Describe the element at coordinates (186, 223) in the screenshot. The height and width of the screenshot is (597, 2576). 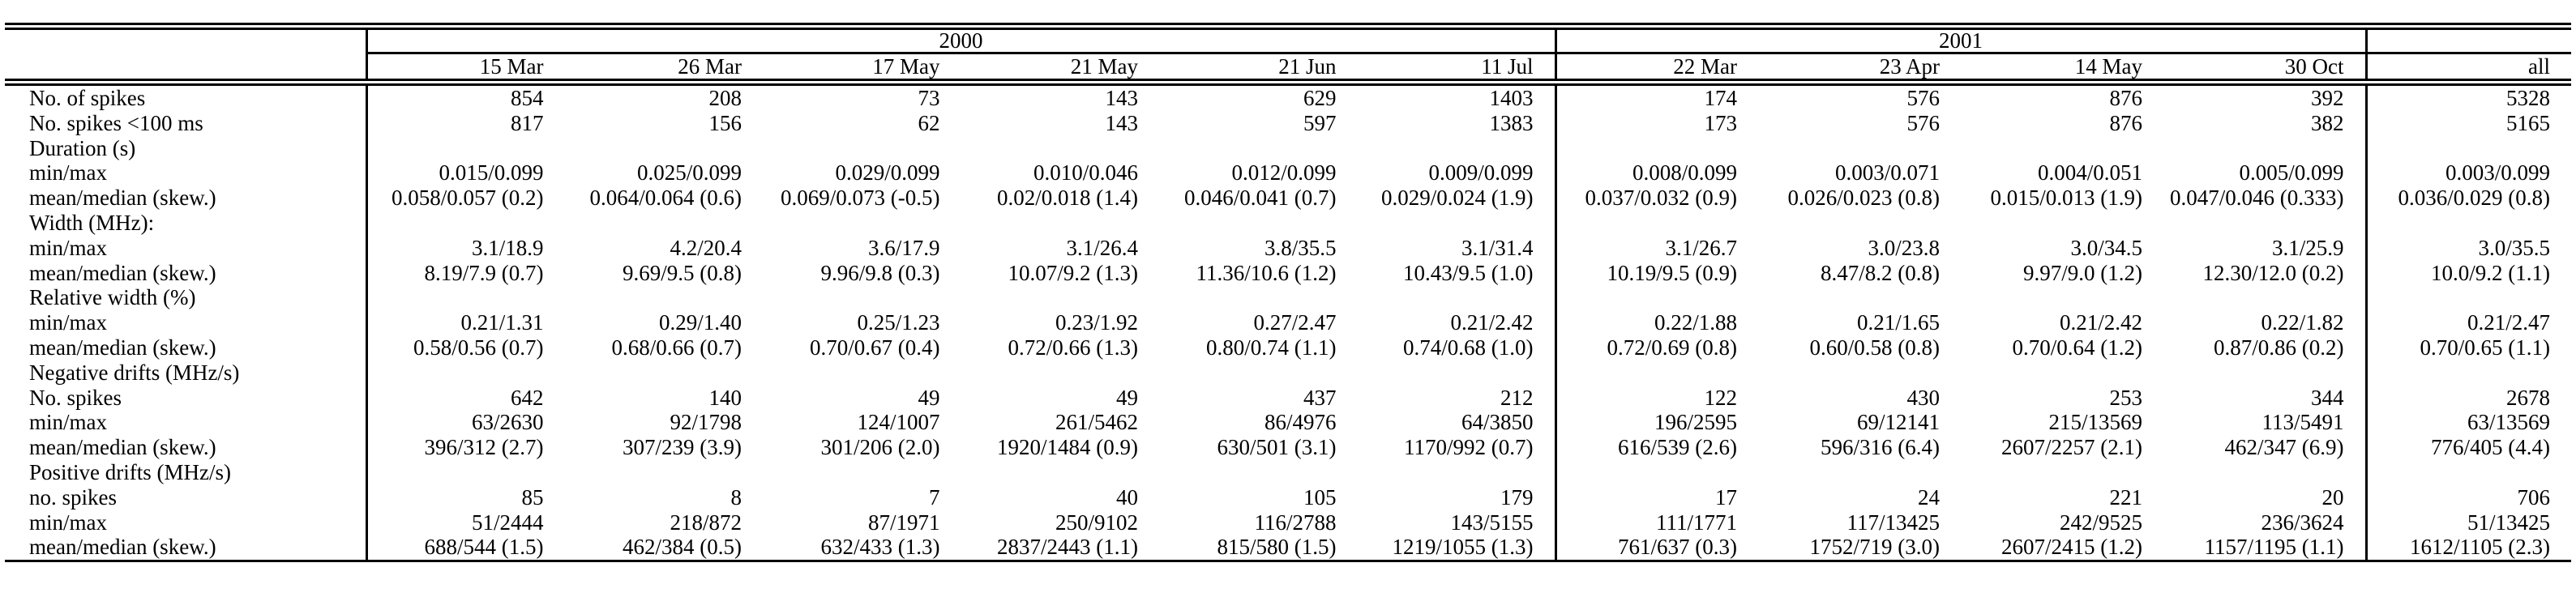
I see `row-label: Width (MHz):` at that location.